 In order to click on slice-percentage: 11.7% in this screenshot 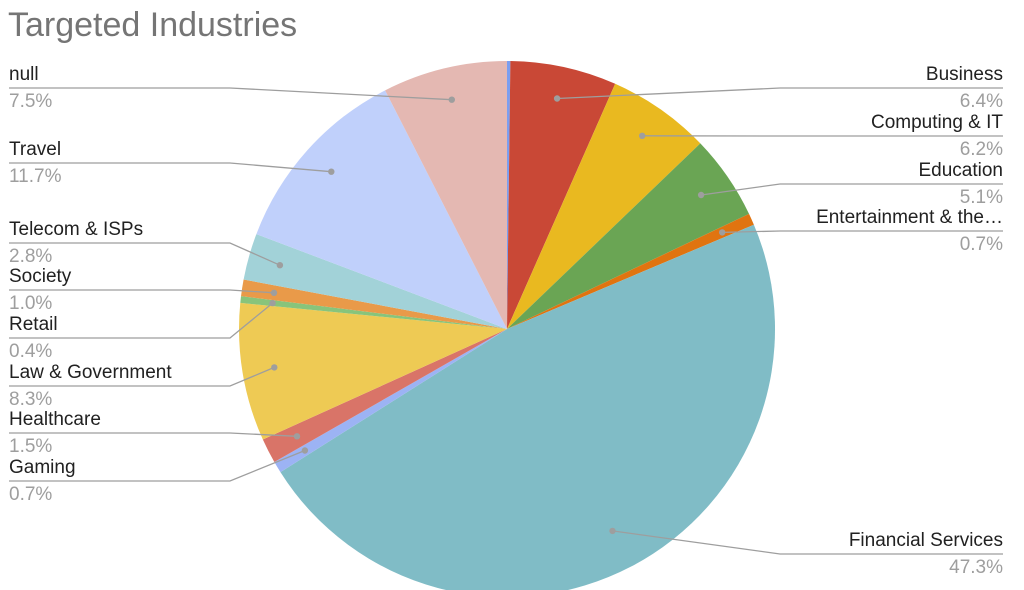, I will do `click(35, 176)`.